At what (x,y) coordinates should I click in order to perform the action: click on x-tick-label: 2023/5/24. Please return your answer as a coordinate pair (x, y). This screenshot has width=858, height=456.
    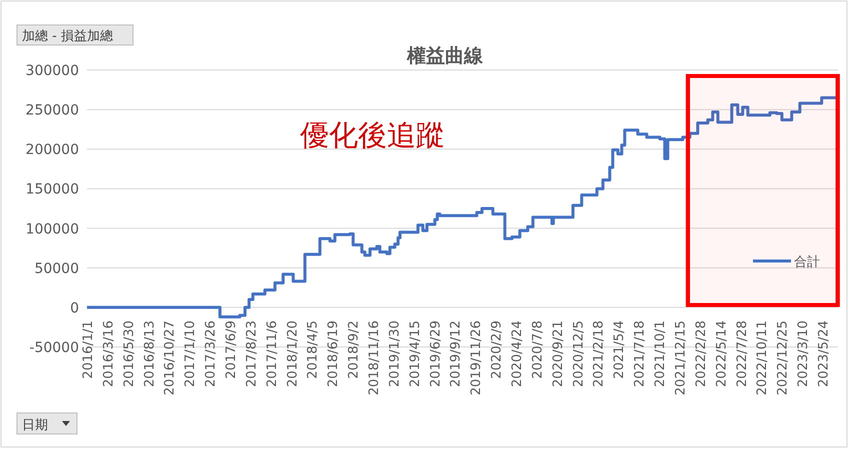
    Looking at the image, I should click on (824, 354).